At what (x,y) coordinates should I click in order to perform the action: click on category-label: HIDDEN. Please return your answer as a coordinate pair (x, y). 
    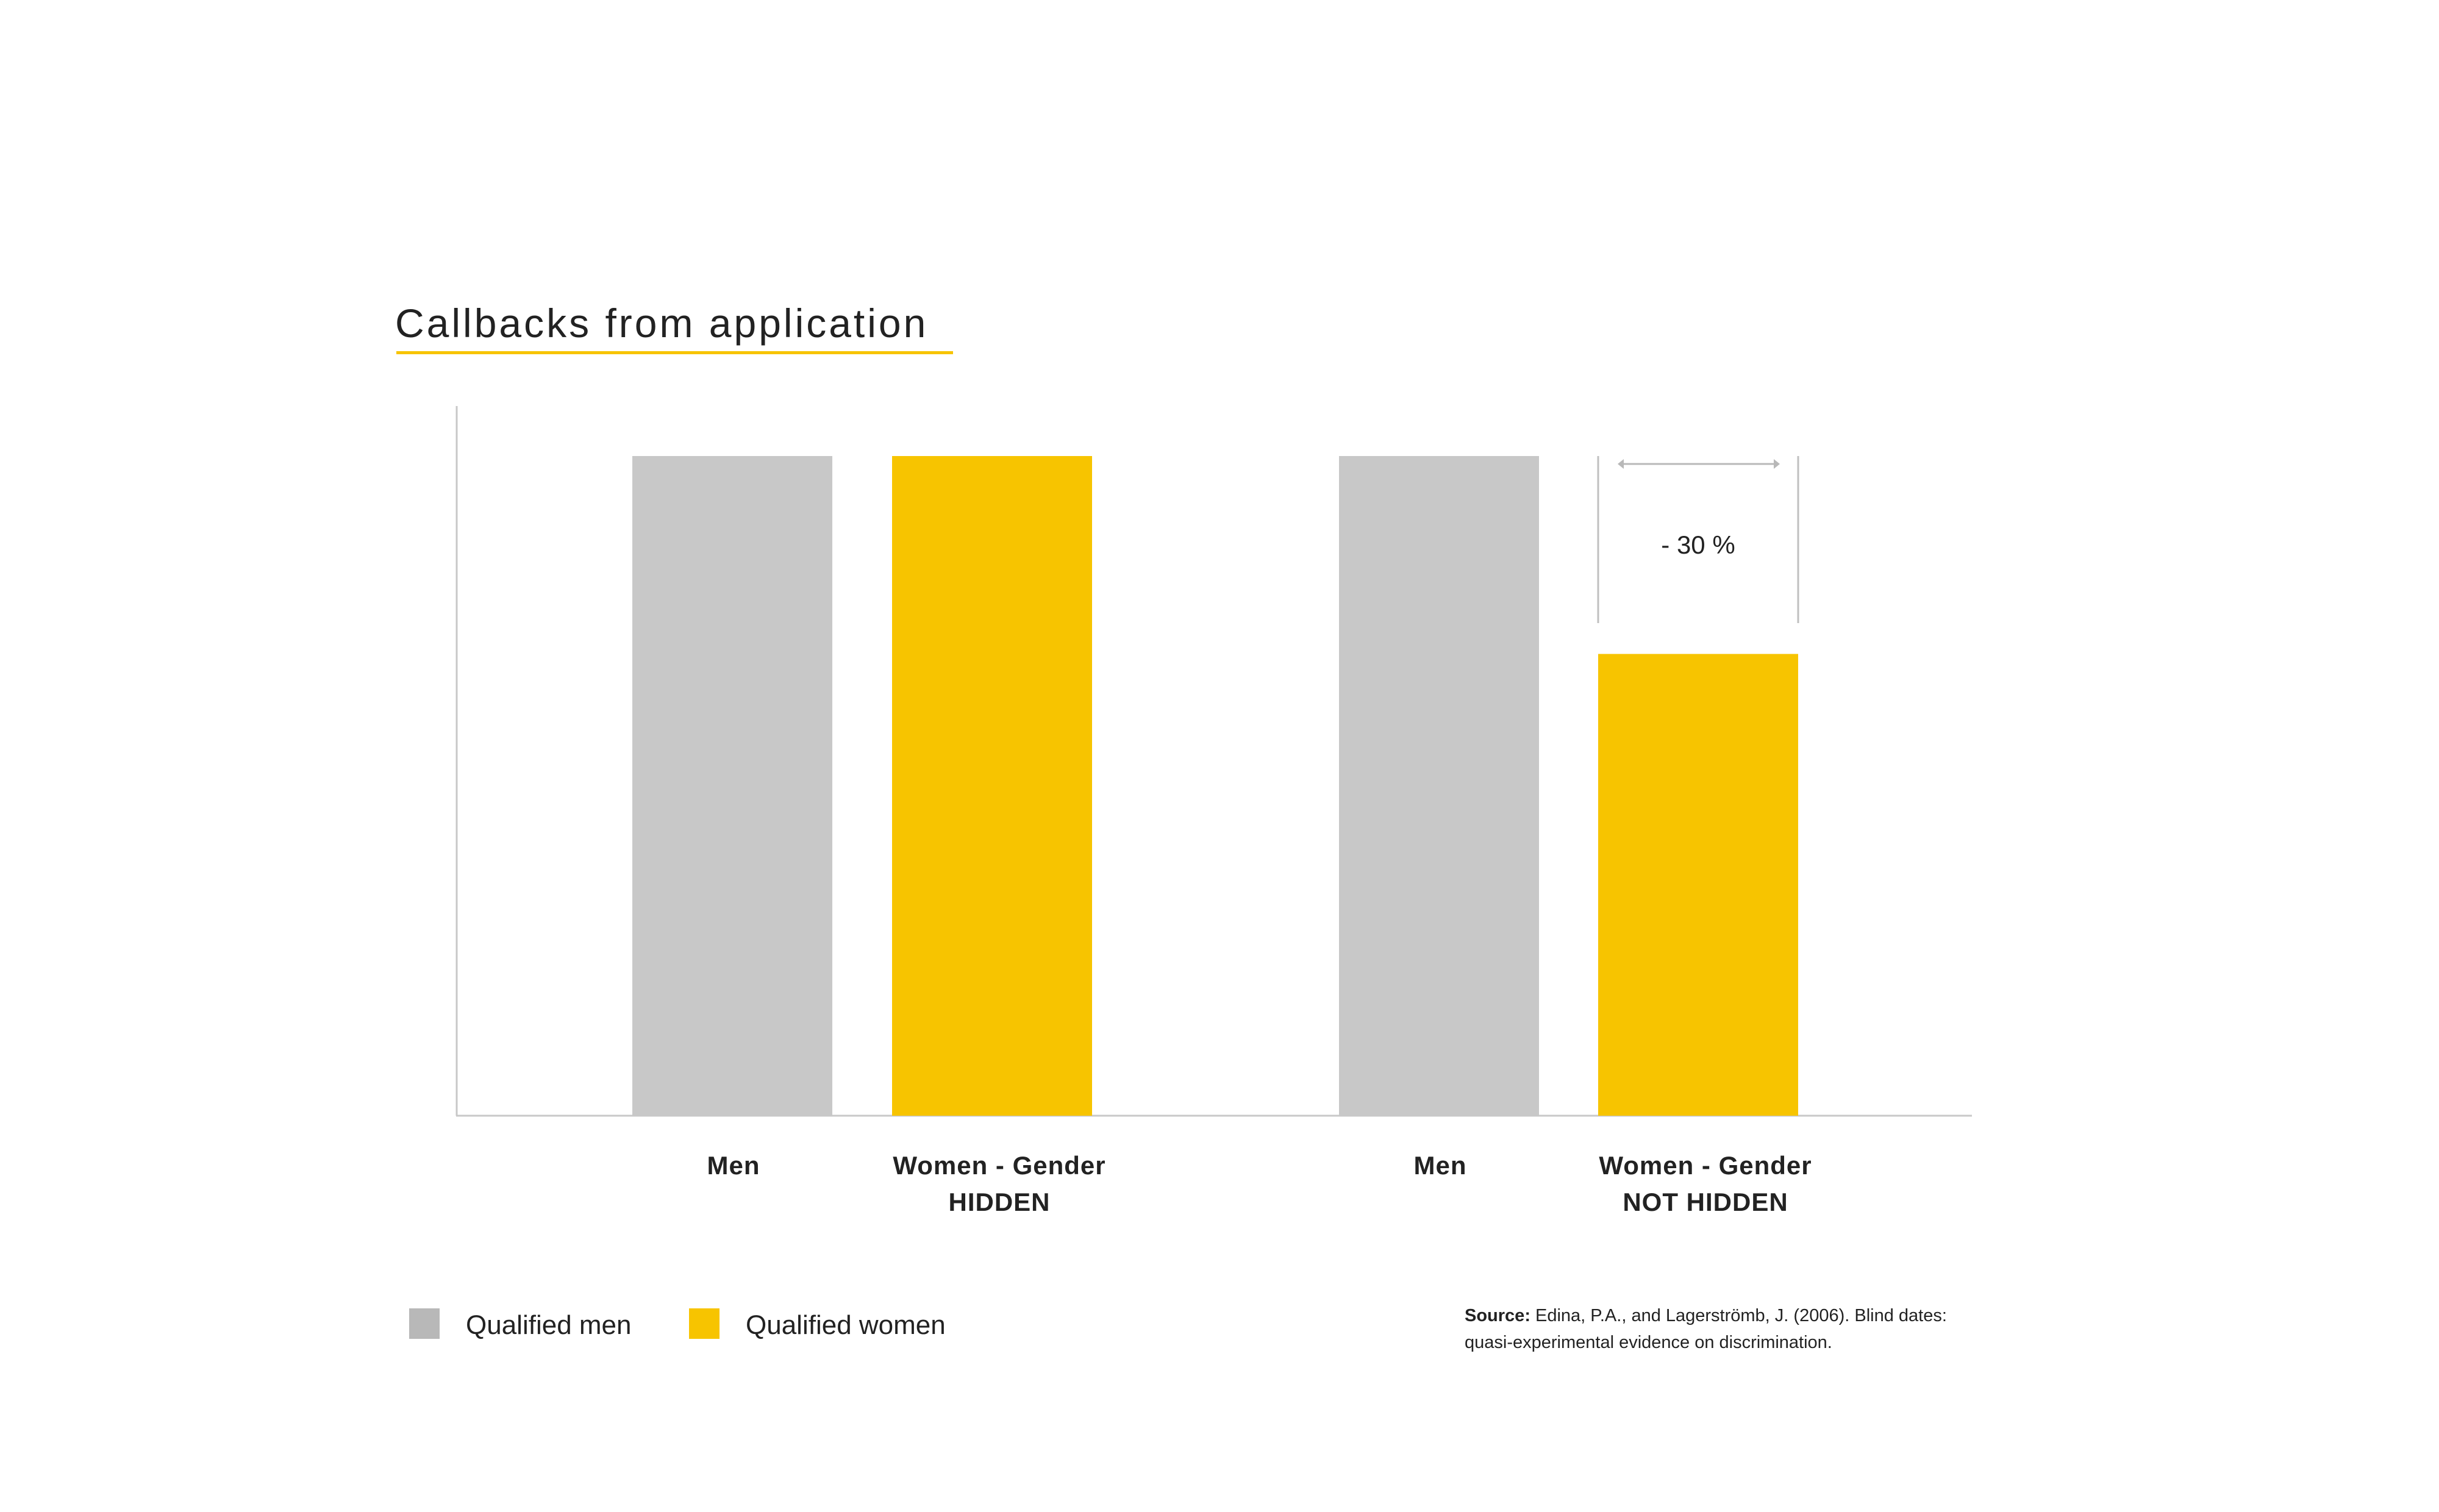
    Looking at the image, I should click on (999, 1202).